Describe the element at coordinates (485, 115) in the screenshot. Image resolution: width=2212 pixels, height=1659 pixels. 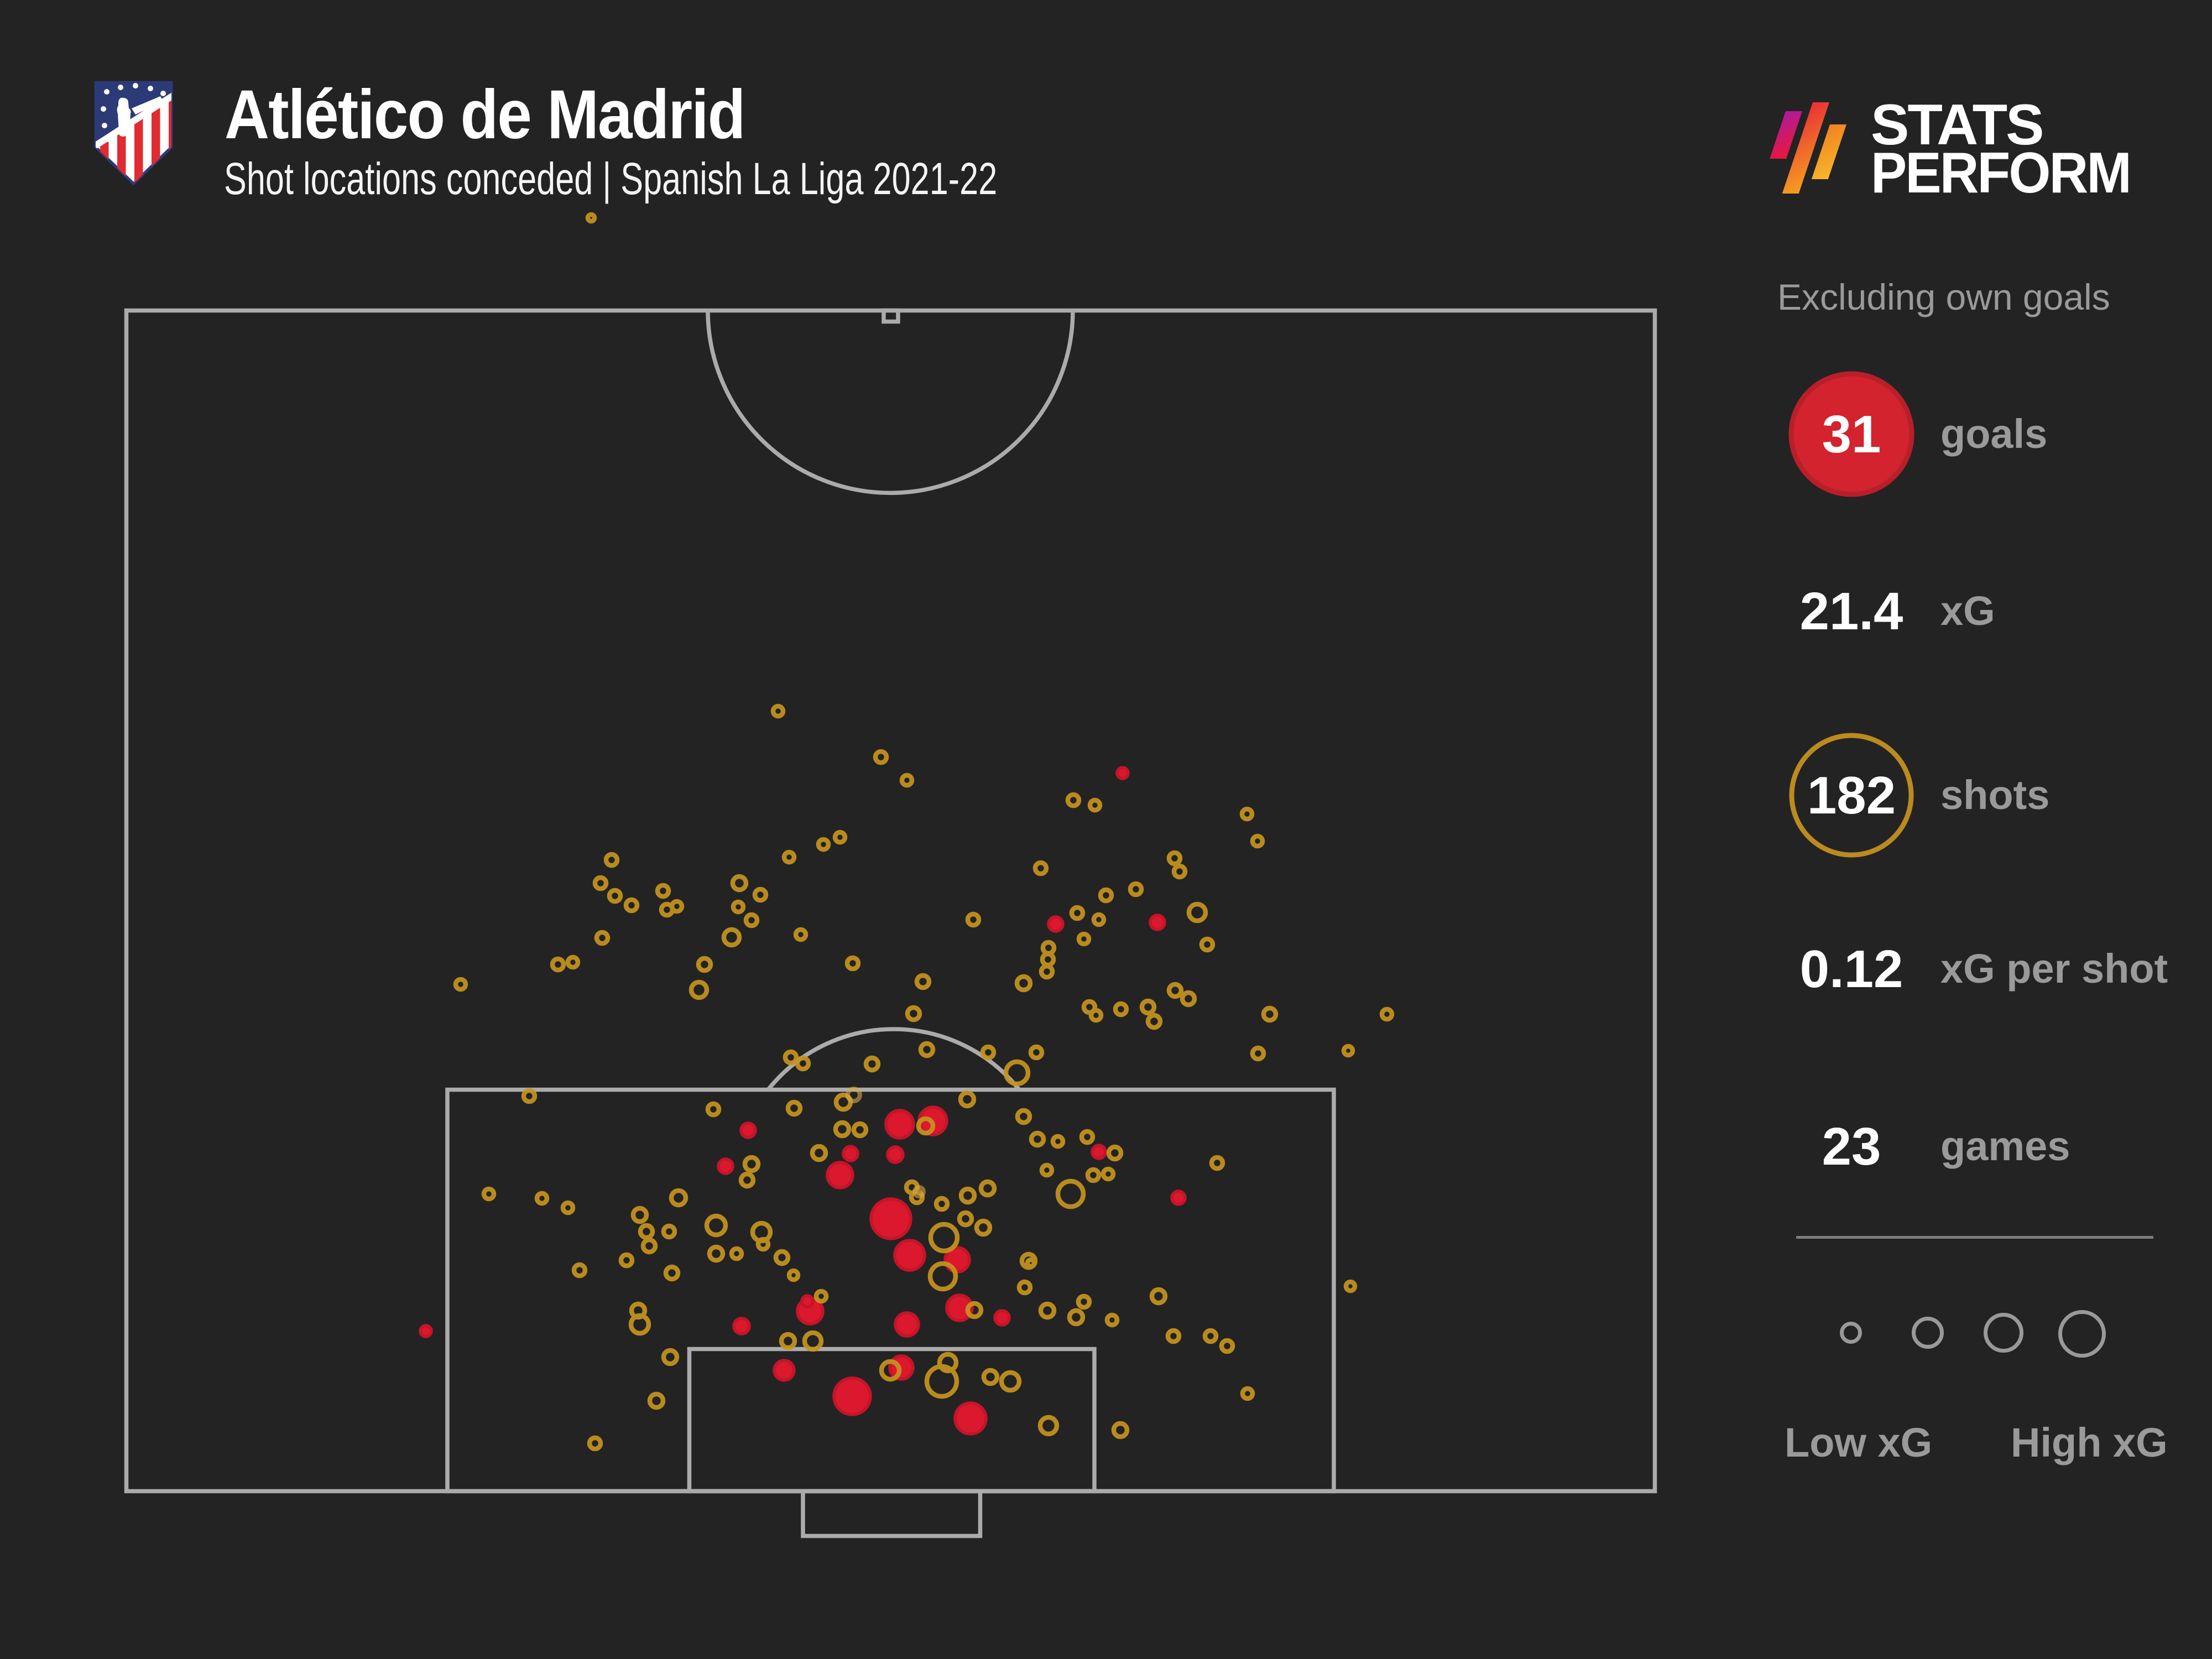
I see `svg-text: Atlético de Madrid` at that location.